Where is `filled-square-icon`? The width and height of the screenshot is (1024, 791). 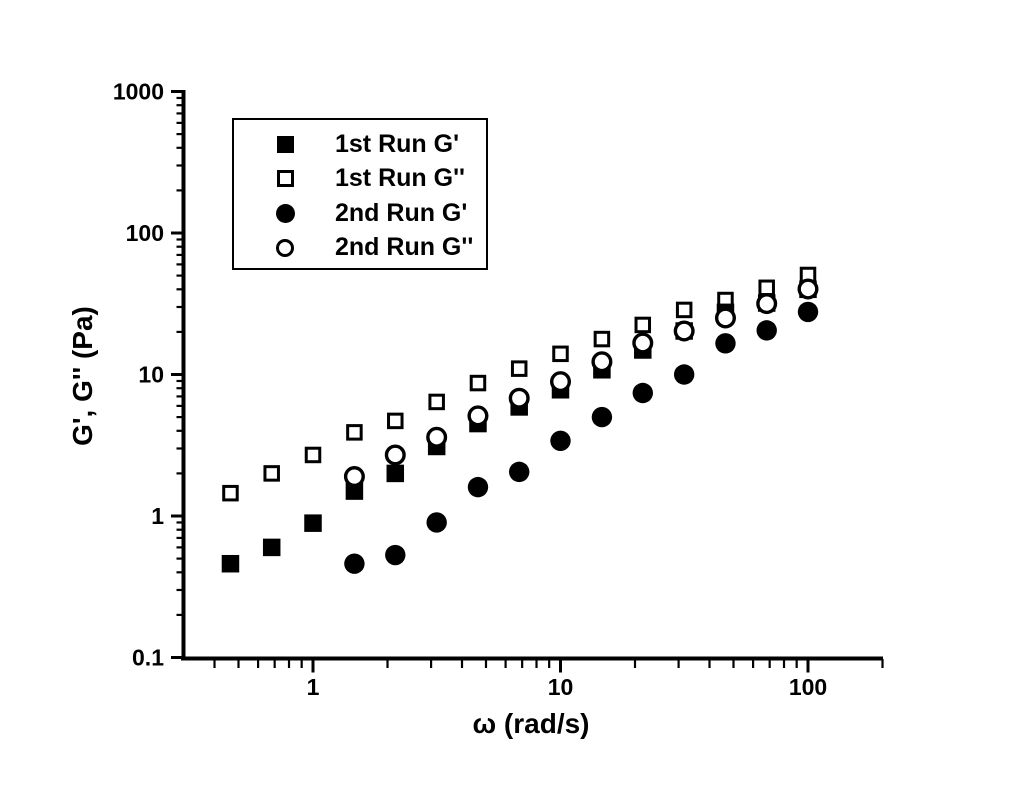 filled-square-icon is located at coordinates (285, 144).